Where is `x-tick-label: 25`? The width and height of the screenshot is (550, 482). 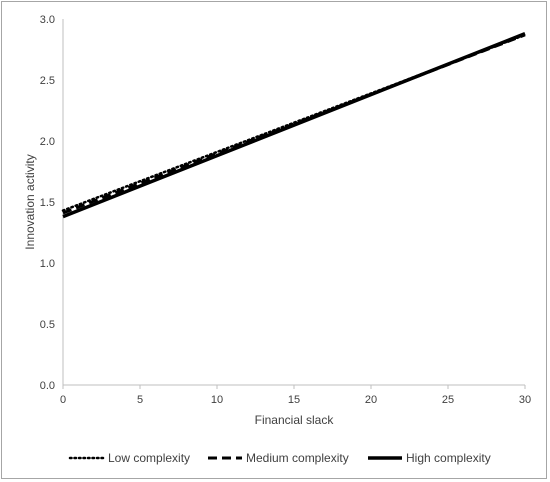
x-tick-label: 25 is located at coordinates (448, 400).